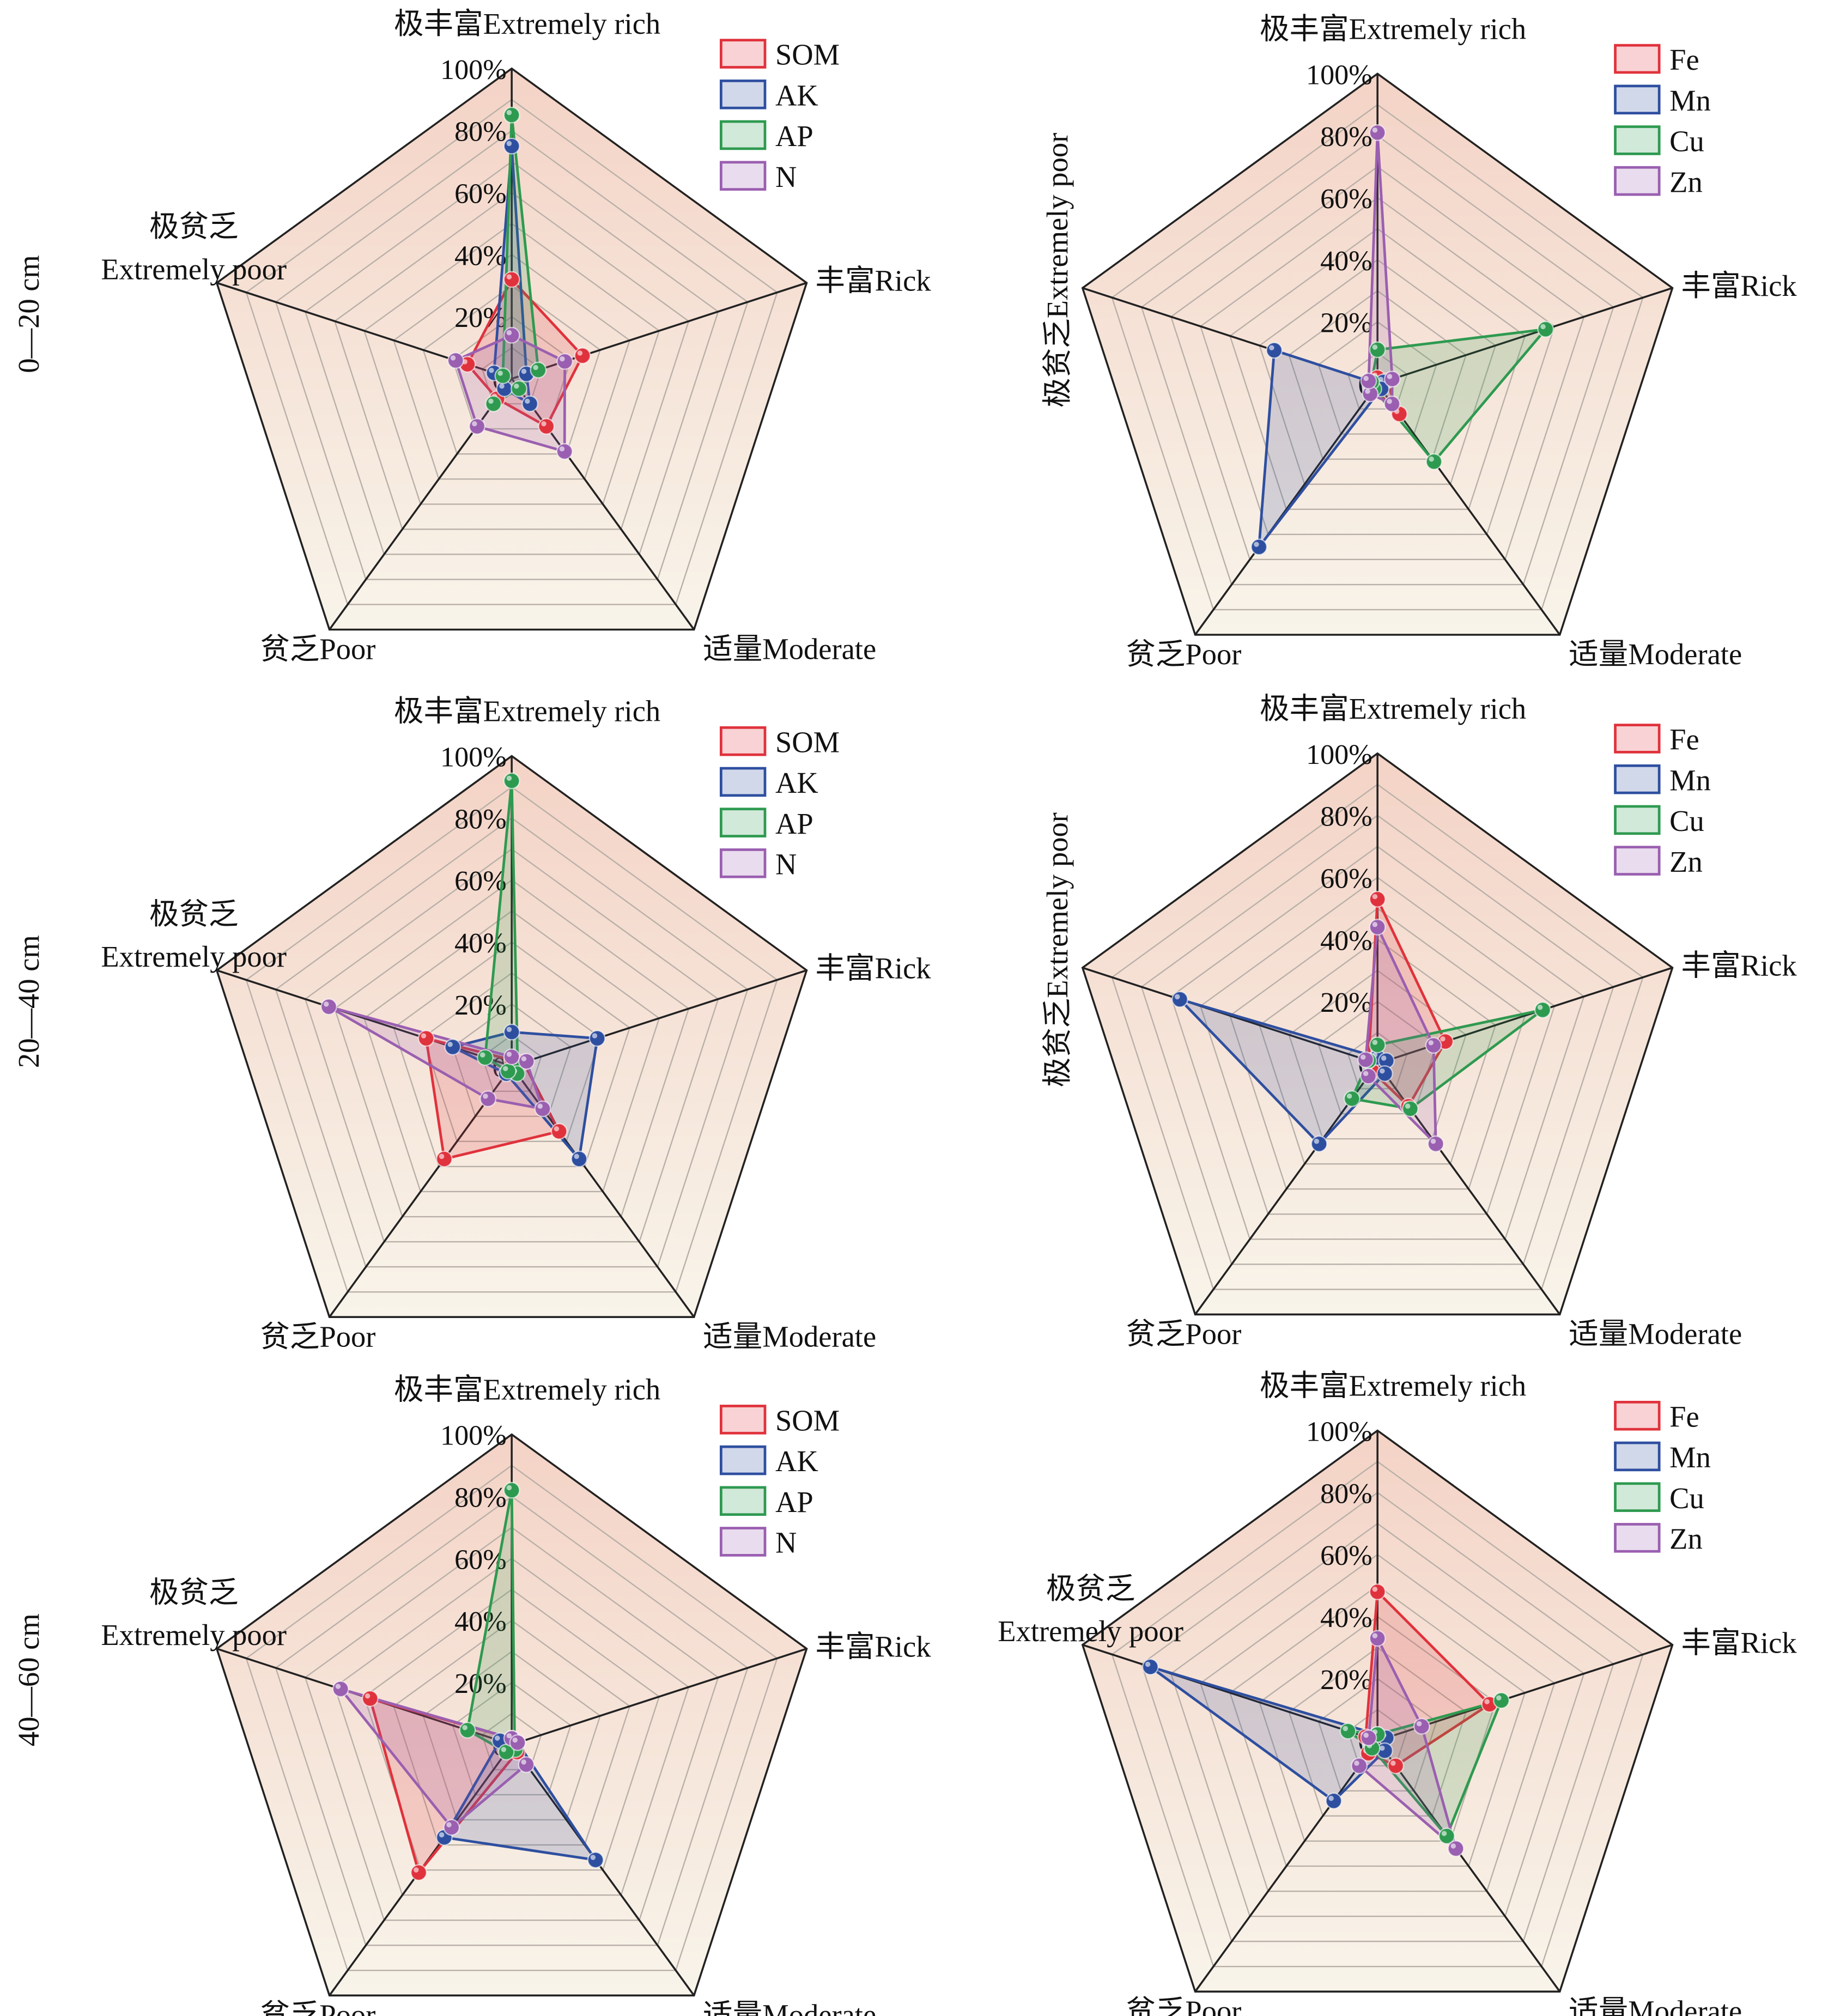 This screenshot has width=1822, height=2016. What do you see at coordinates (808, 54) in the screenshot?
I see `legend-label-SOM: SOM` at bounding box center [808, 54].